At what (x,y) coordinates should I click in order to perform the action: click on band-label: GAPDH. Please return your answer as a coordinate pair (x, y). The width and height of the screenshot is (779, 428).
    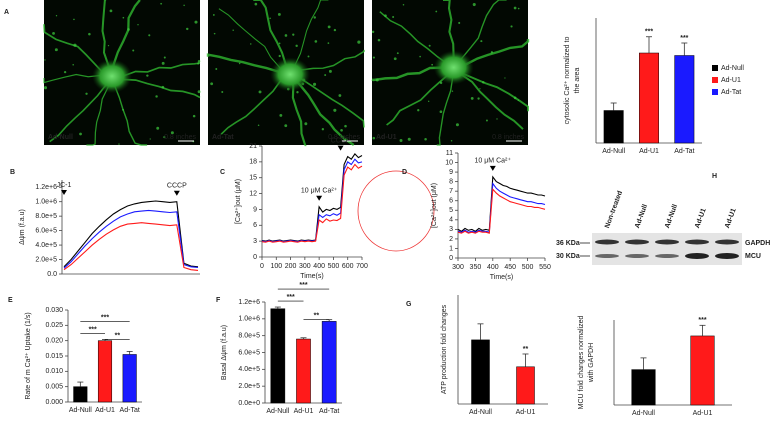
    Looking at the image, I should click on (757, 243).